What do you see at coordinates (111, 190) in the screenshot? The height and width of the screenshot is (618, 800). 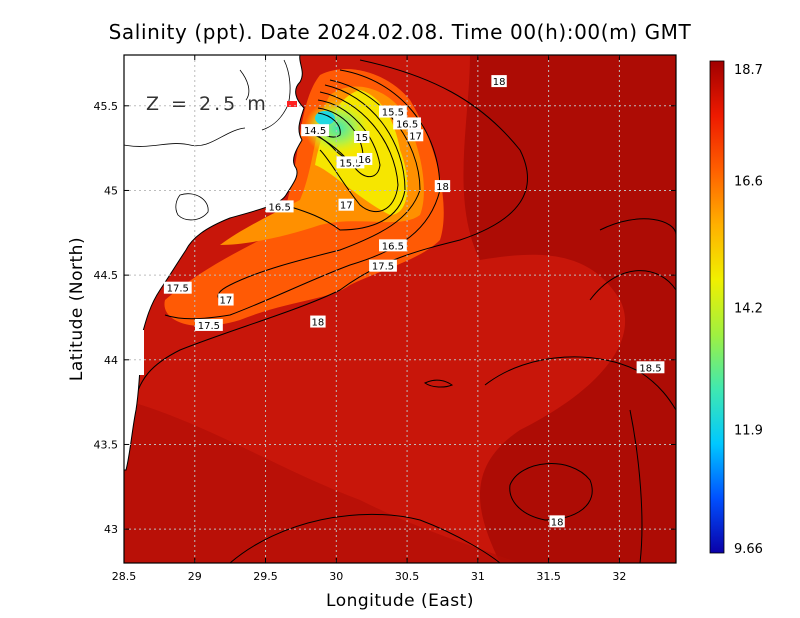 I see `y-tick-label: 45` at bounding box center [111, 190].